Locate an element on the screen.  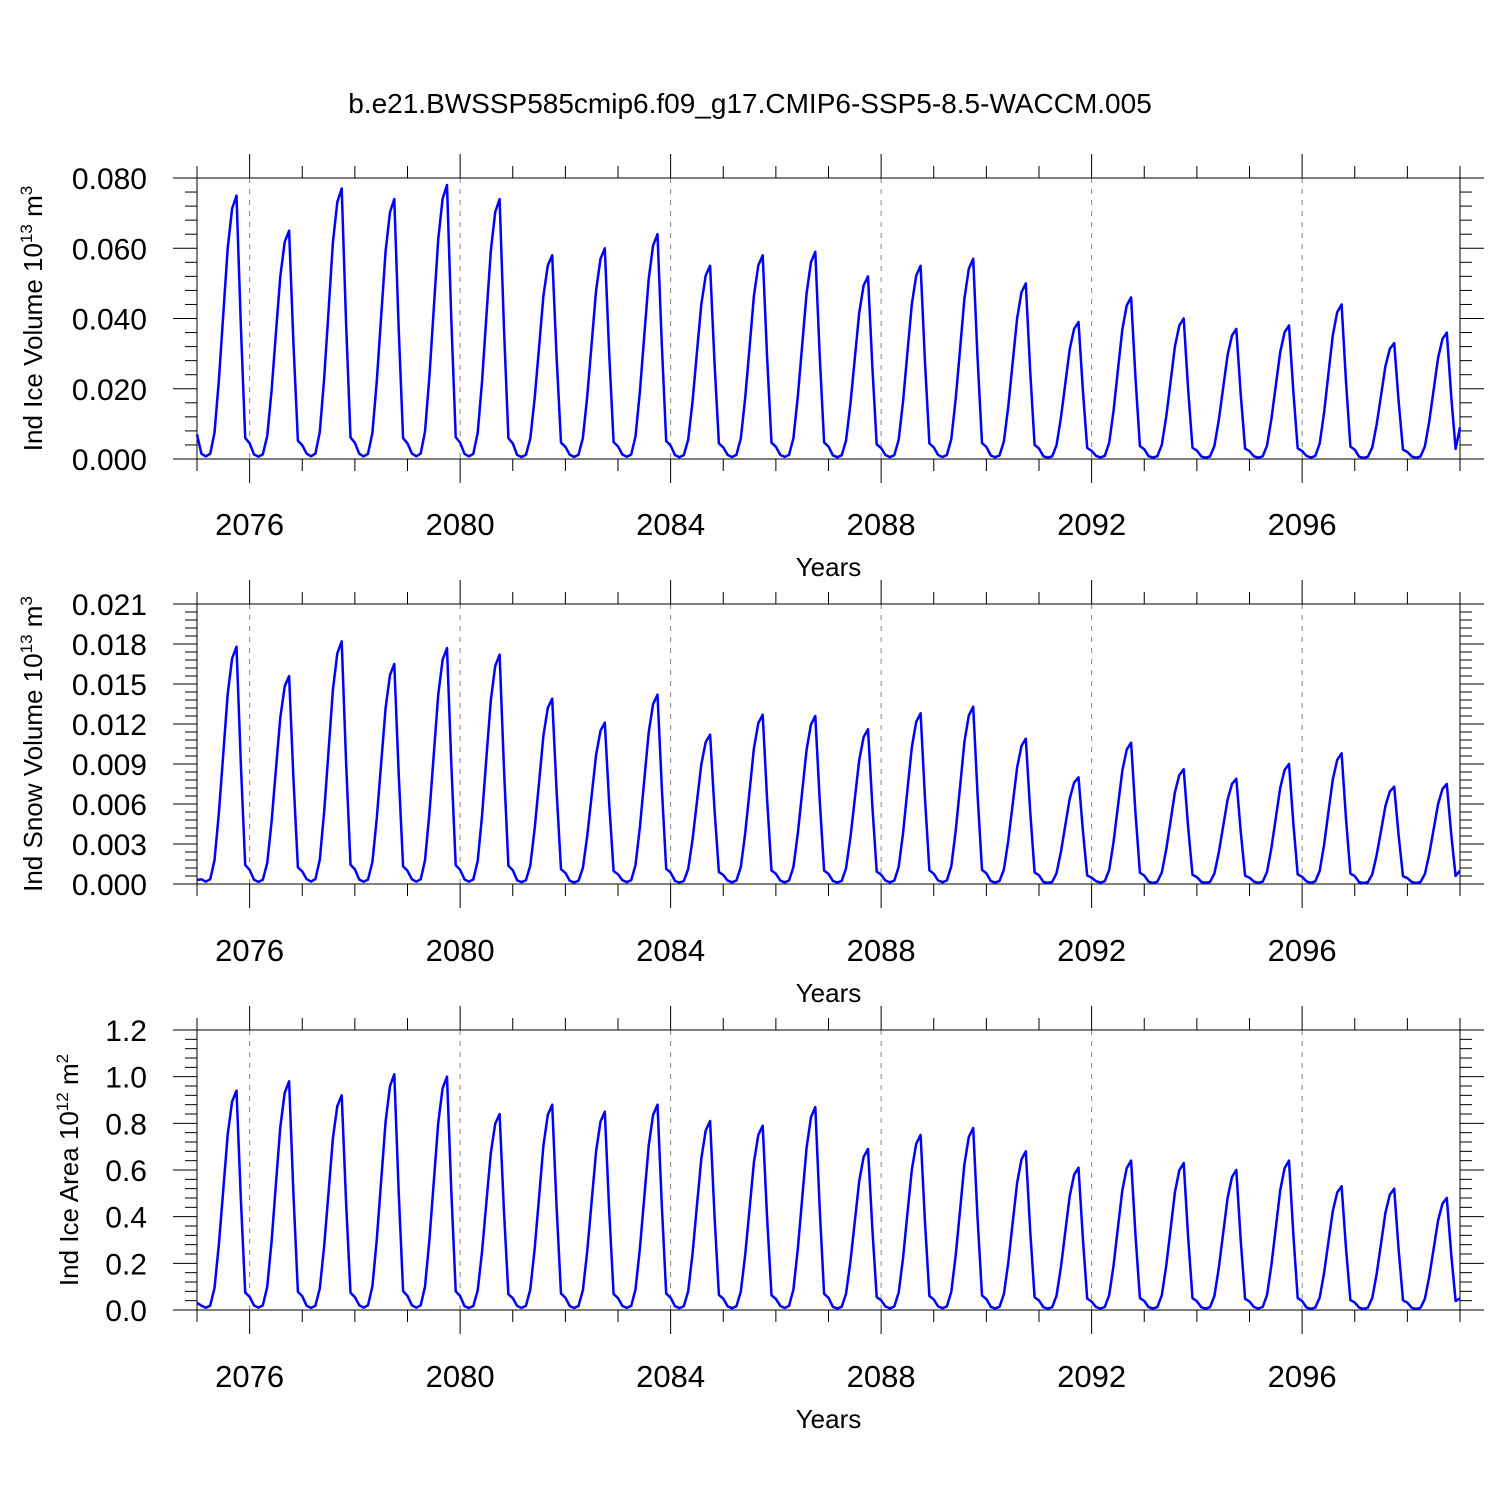
y-tick-label: 1.0 is located at coordinates (126, 1078).